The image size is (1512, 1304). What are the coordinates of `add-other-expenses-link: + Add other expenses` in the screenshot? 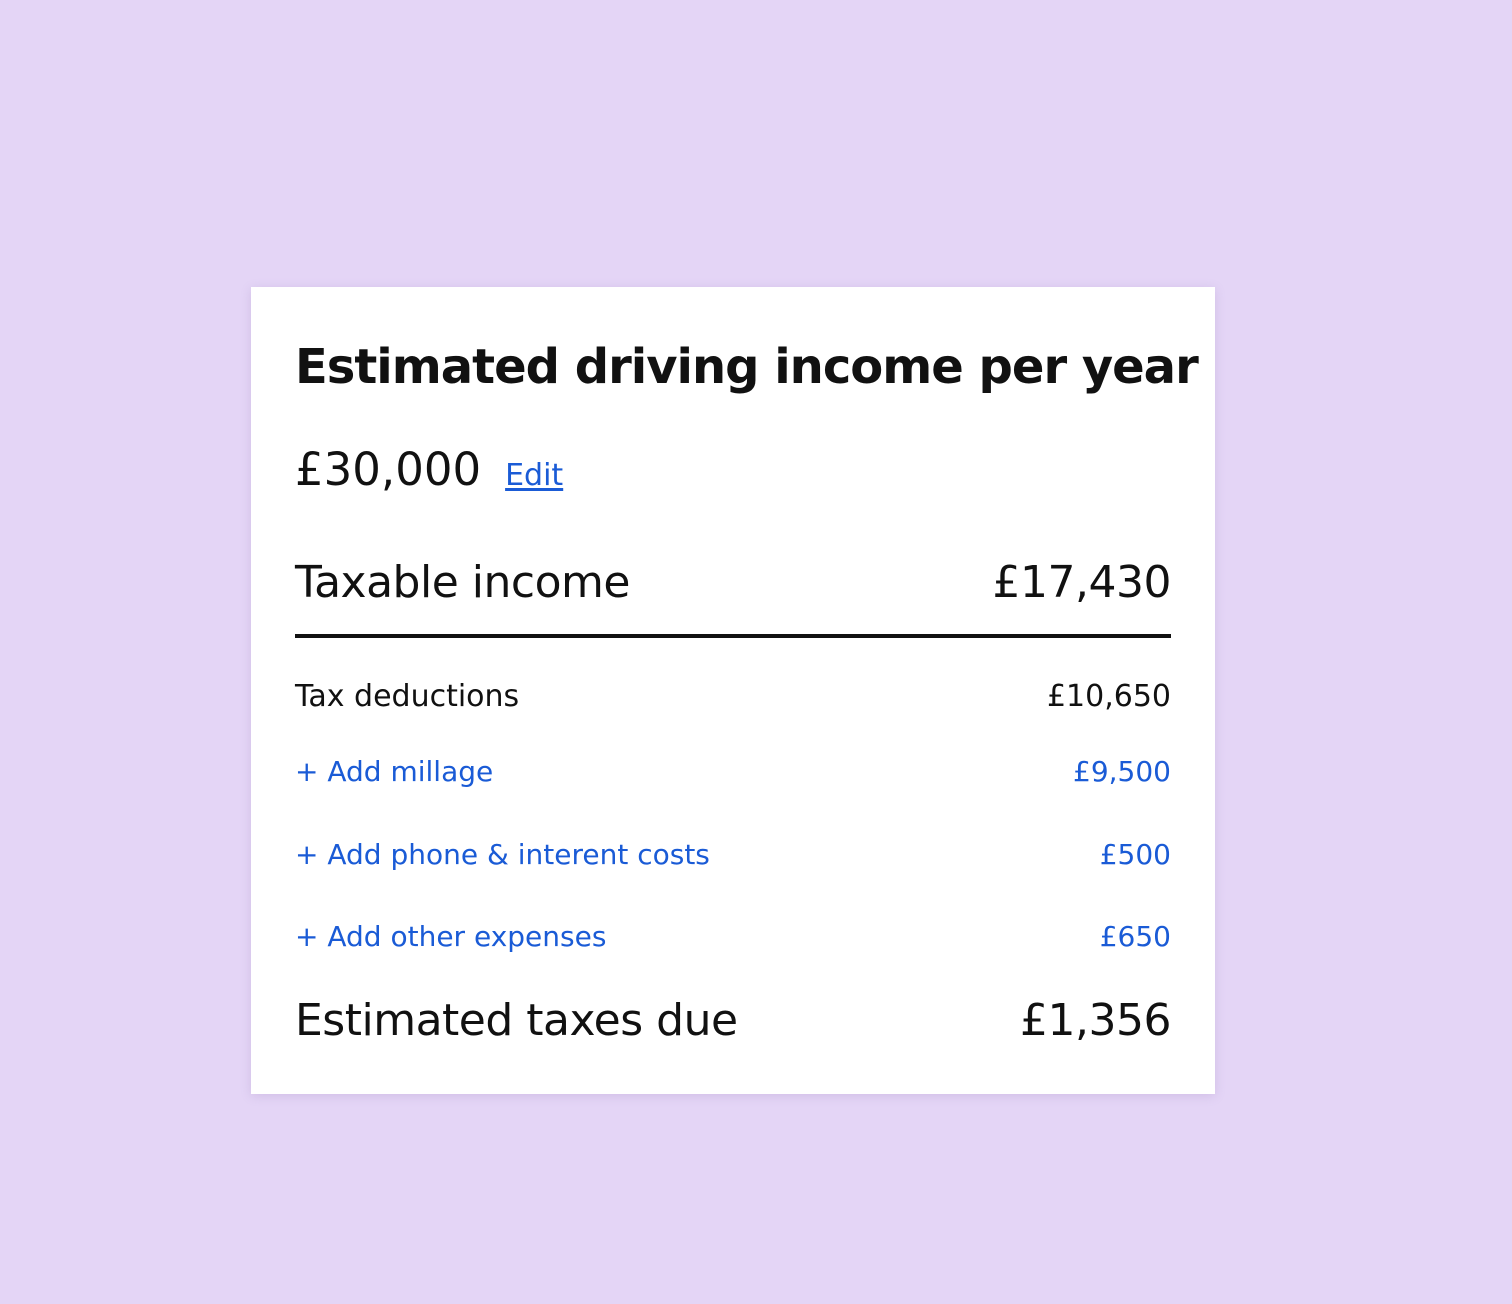 It's located at (451, 936).